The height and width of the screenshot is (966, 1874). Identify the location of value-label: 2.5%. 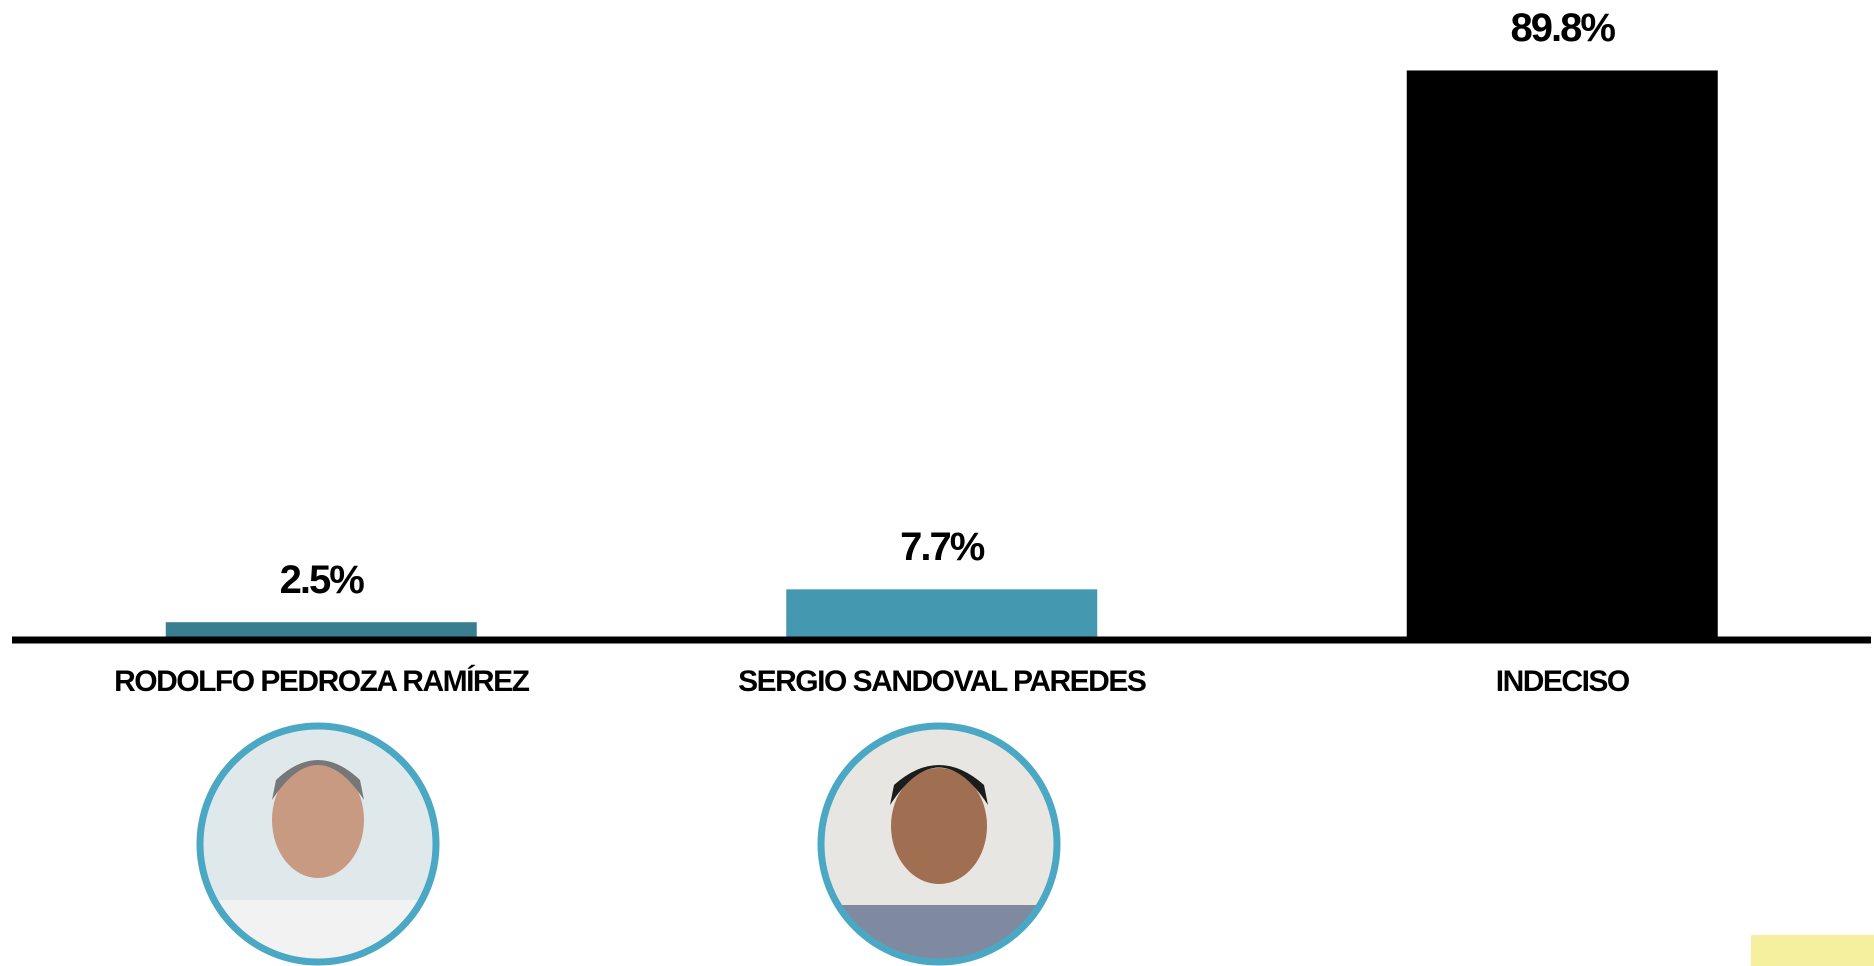
(322, 580).